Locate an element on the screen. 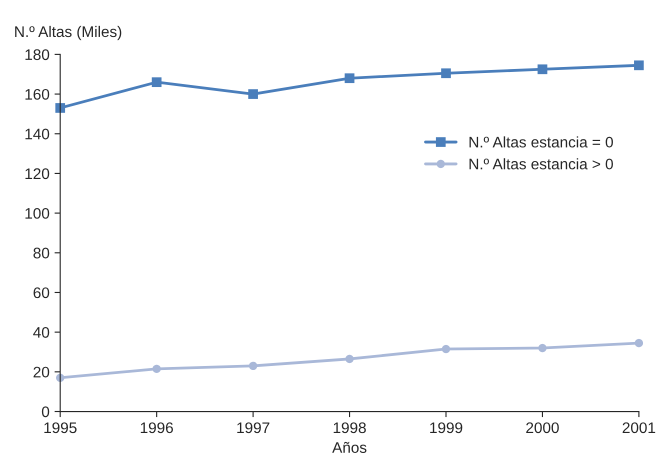 This screenshot has width=669, height=473. y-tick-label: 60 is located at coordinates (42, 292).